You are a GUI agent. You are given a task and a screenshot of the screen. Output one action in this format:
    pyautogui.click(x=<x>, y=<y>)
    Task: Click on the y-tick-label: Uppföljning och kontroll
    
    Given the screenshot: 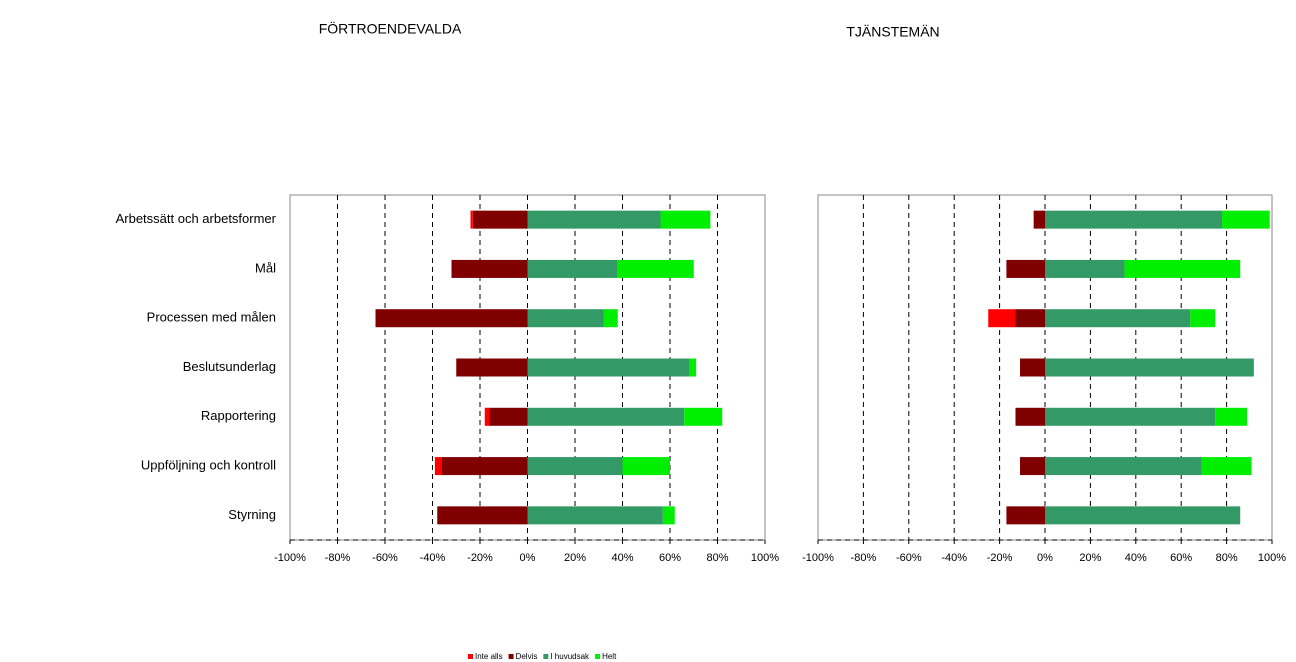 What is the action you would take?
    pyautogui.click(x=208, y=465)
    